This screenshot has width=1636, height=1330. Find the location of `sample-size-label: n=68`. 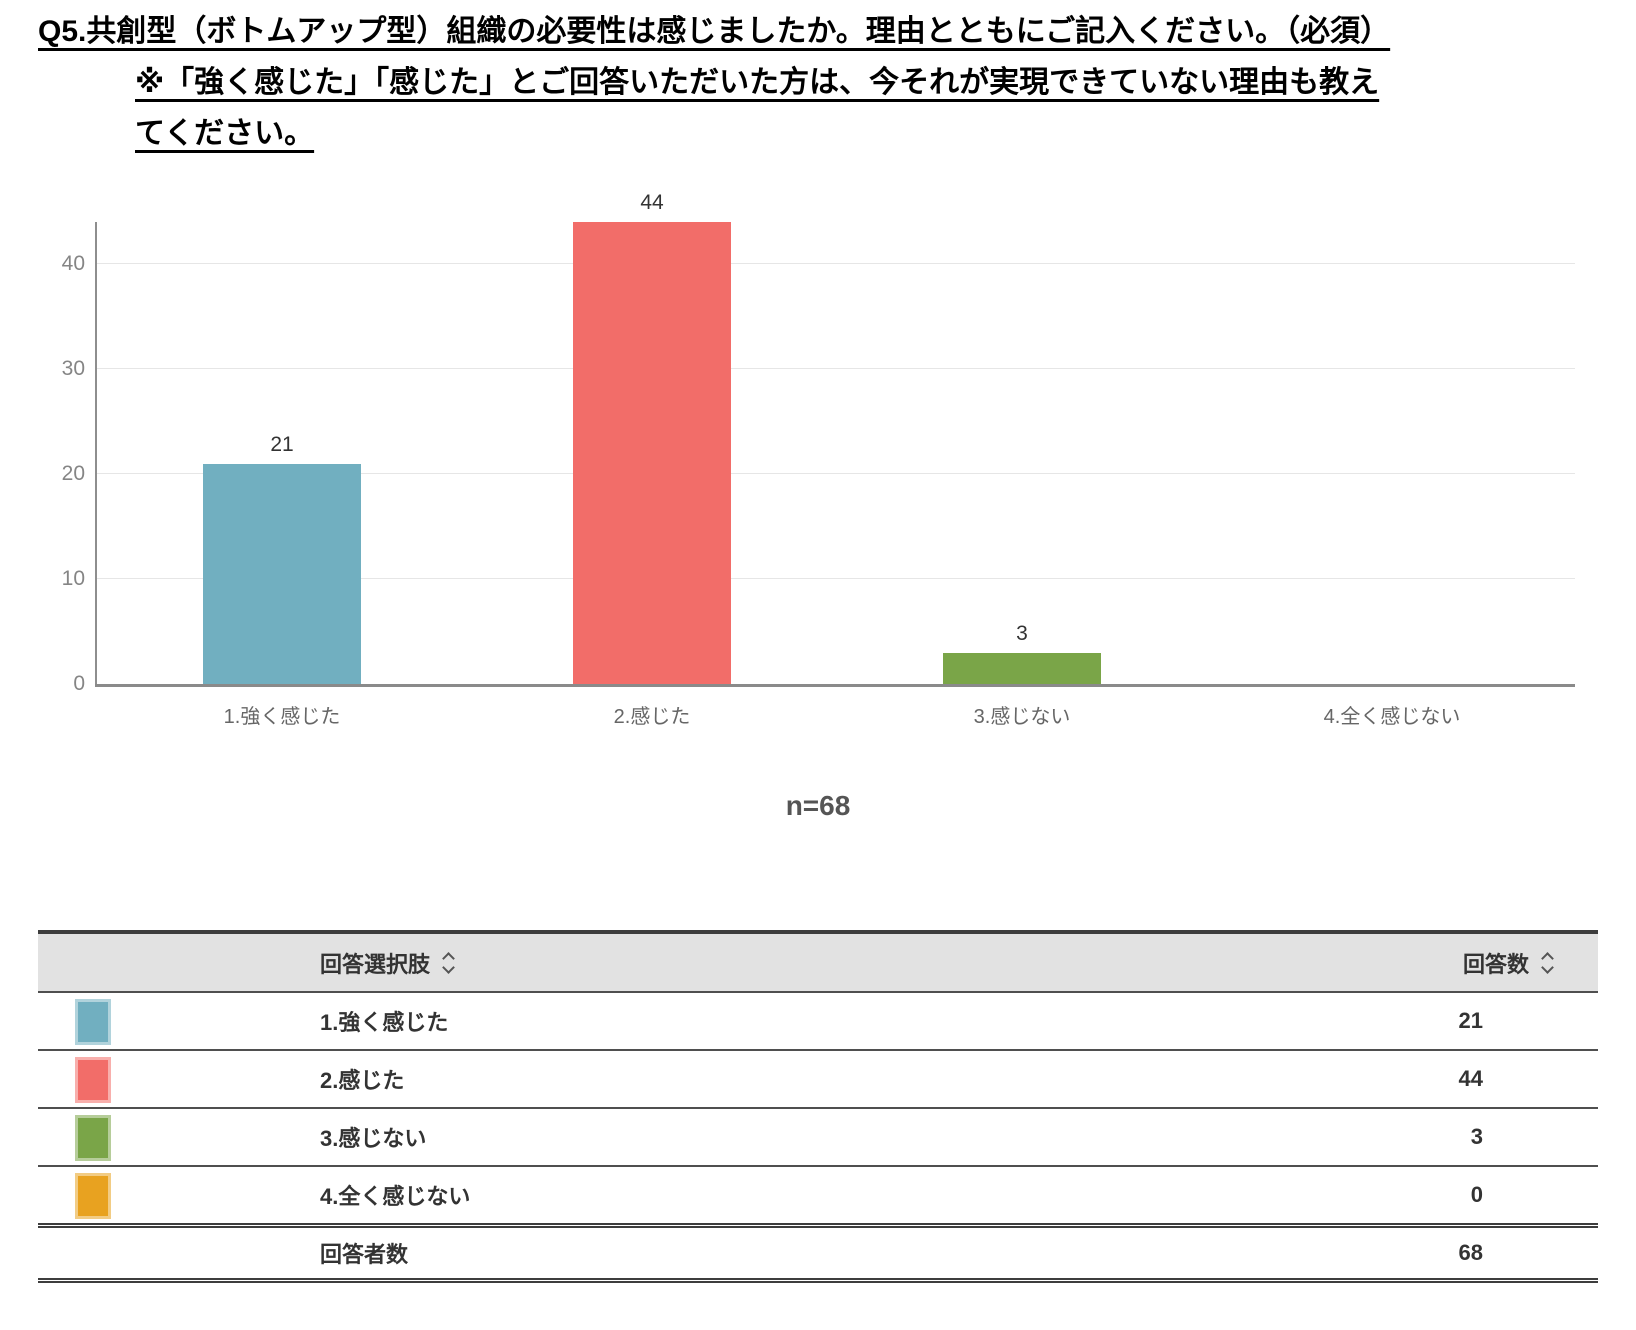

sample-size-label: n=68 is located at coordinates (818, 805).